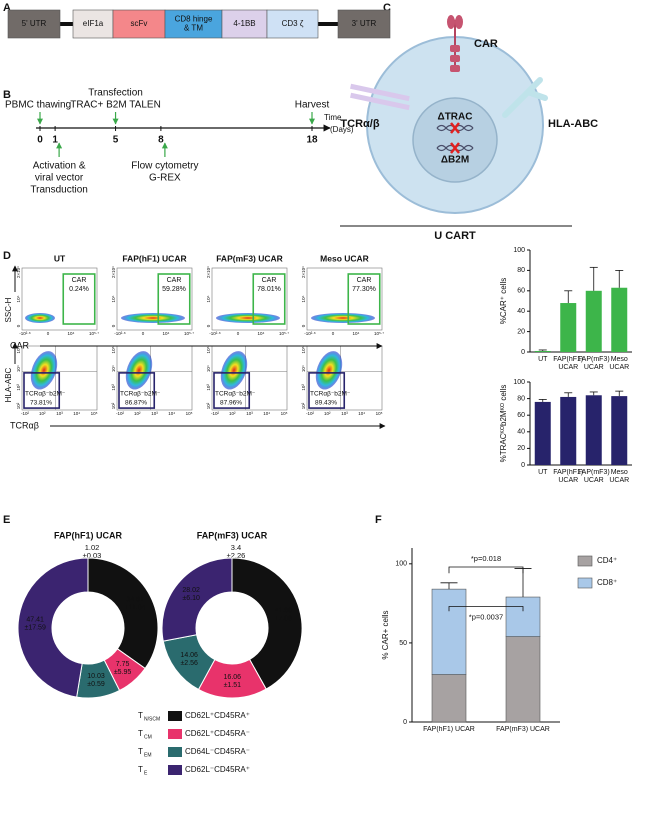 The width and height of the screenshot is (661, 833). Describe the element at coordinates (455, 140) in the screenshot. I see `nucleus` at that location.